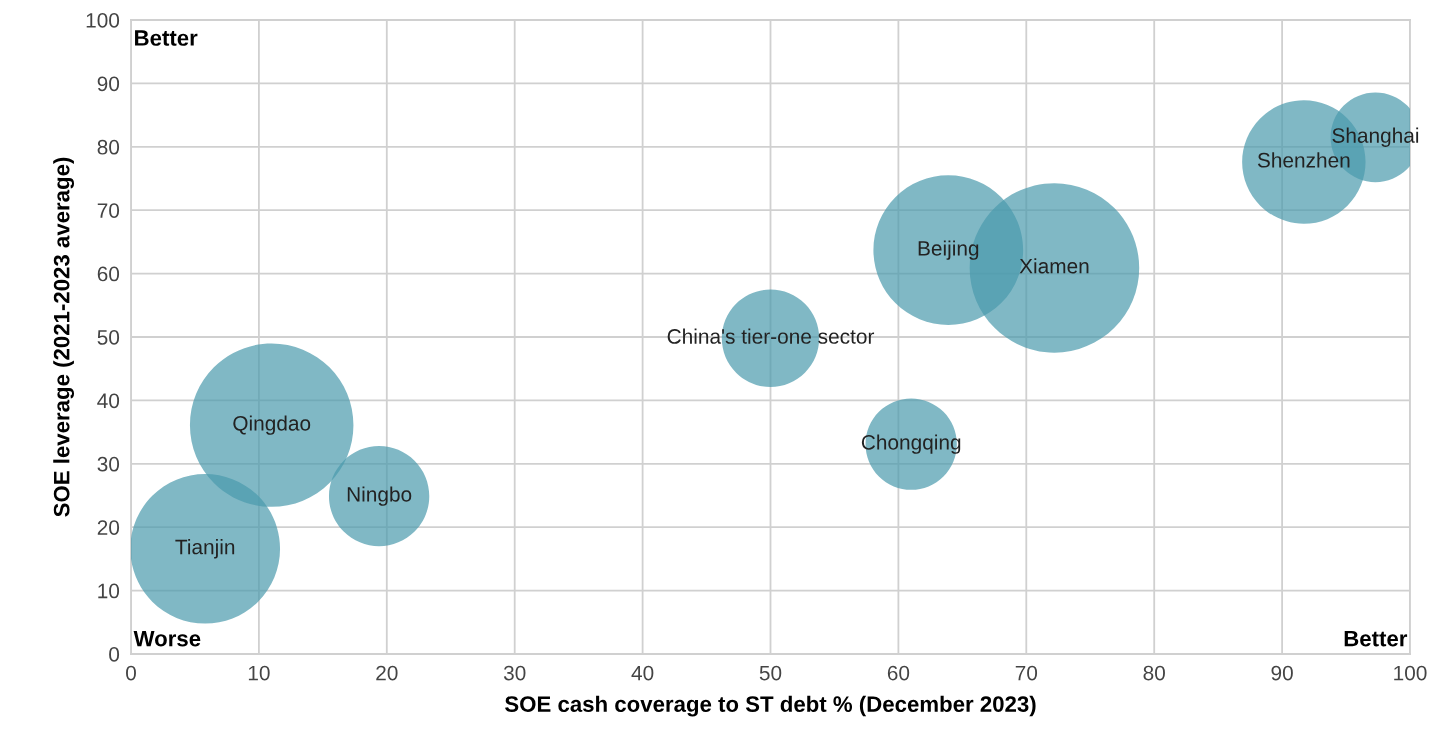 The width and height of the screenshot is (1455, 741). Describe the element at coordinates (514, 673) in the screenshot. I see `x-tick-label: 30` at that location.